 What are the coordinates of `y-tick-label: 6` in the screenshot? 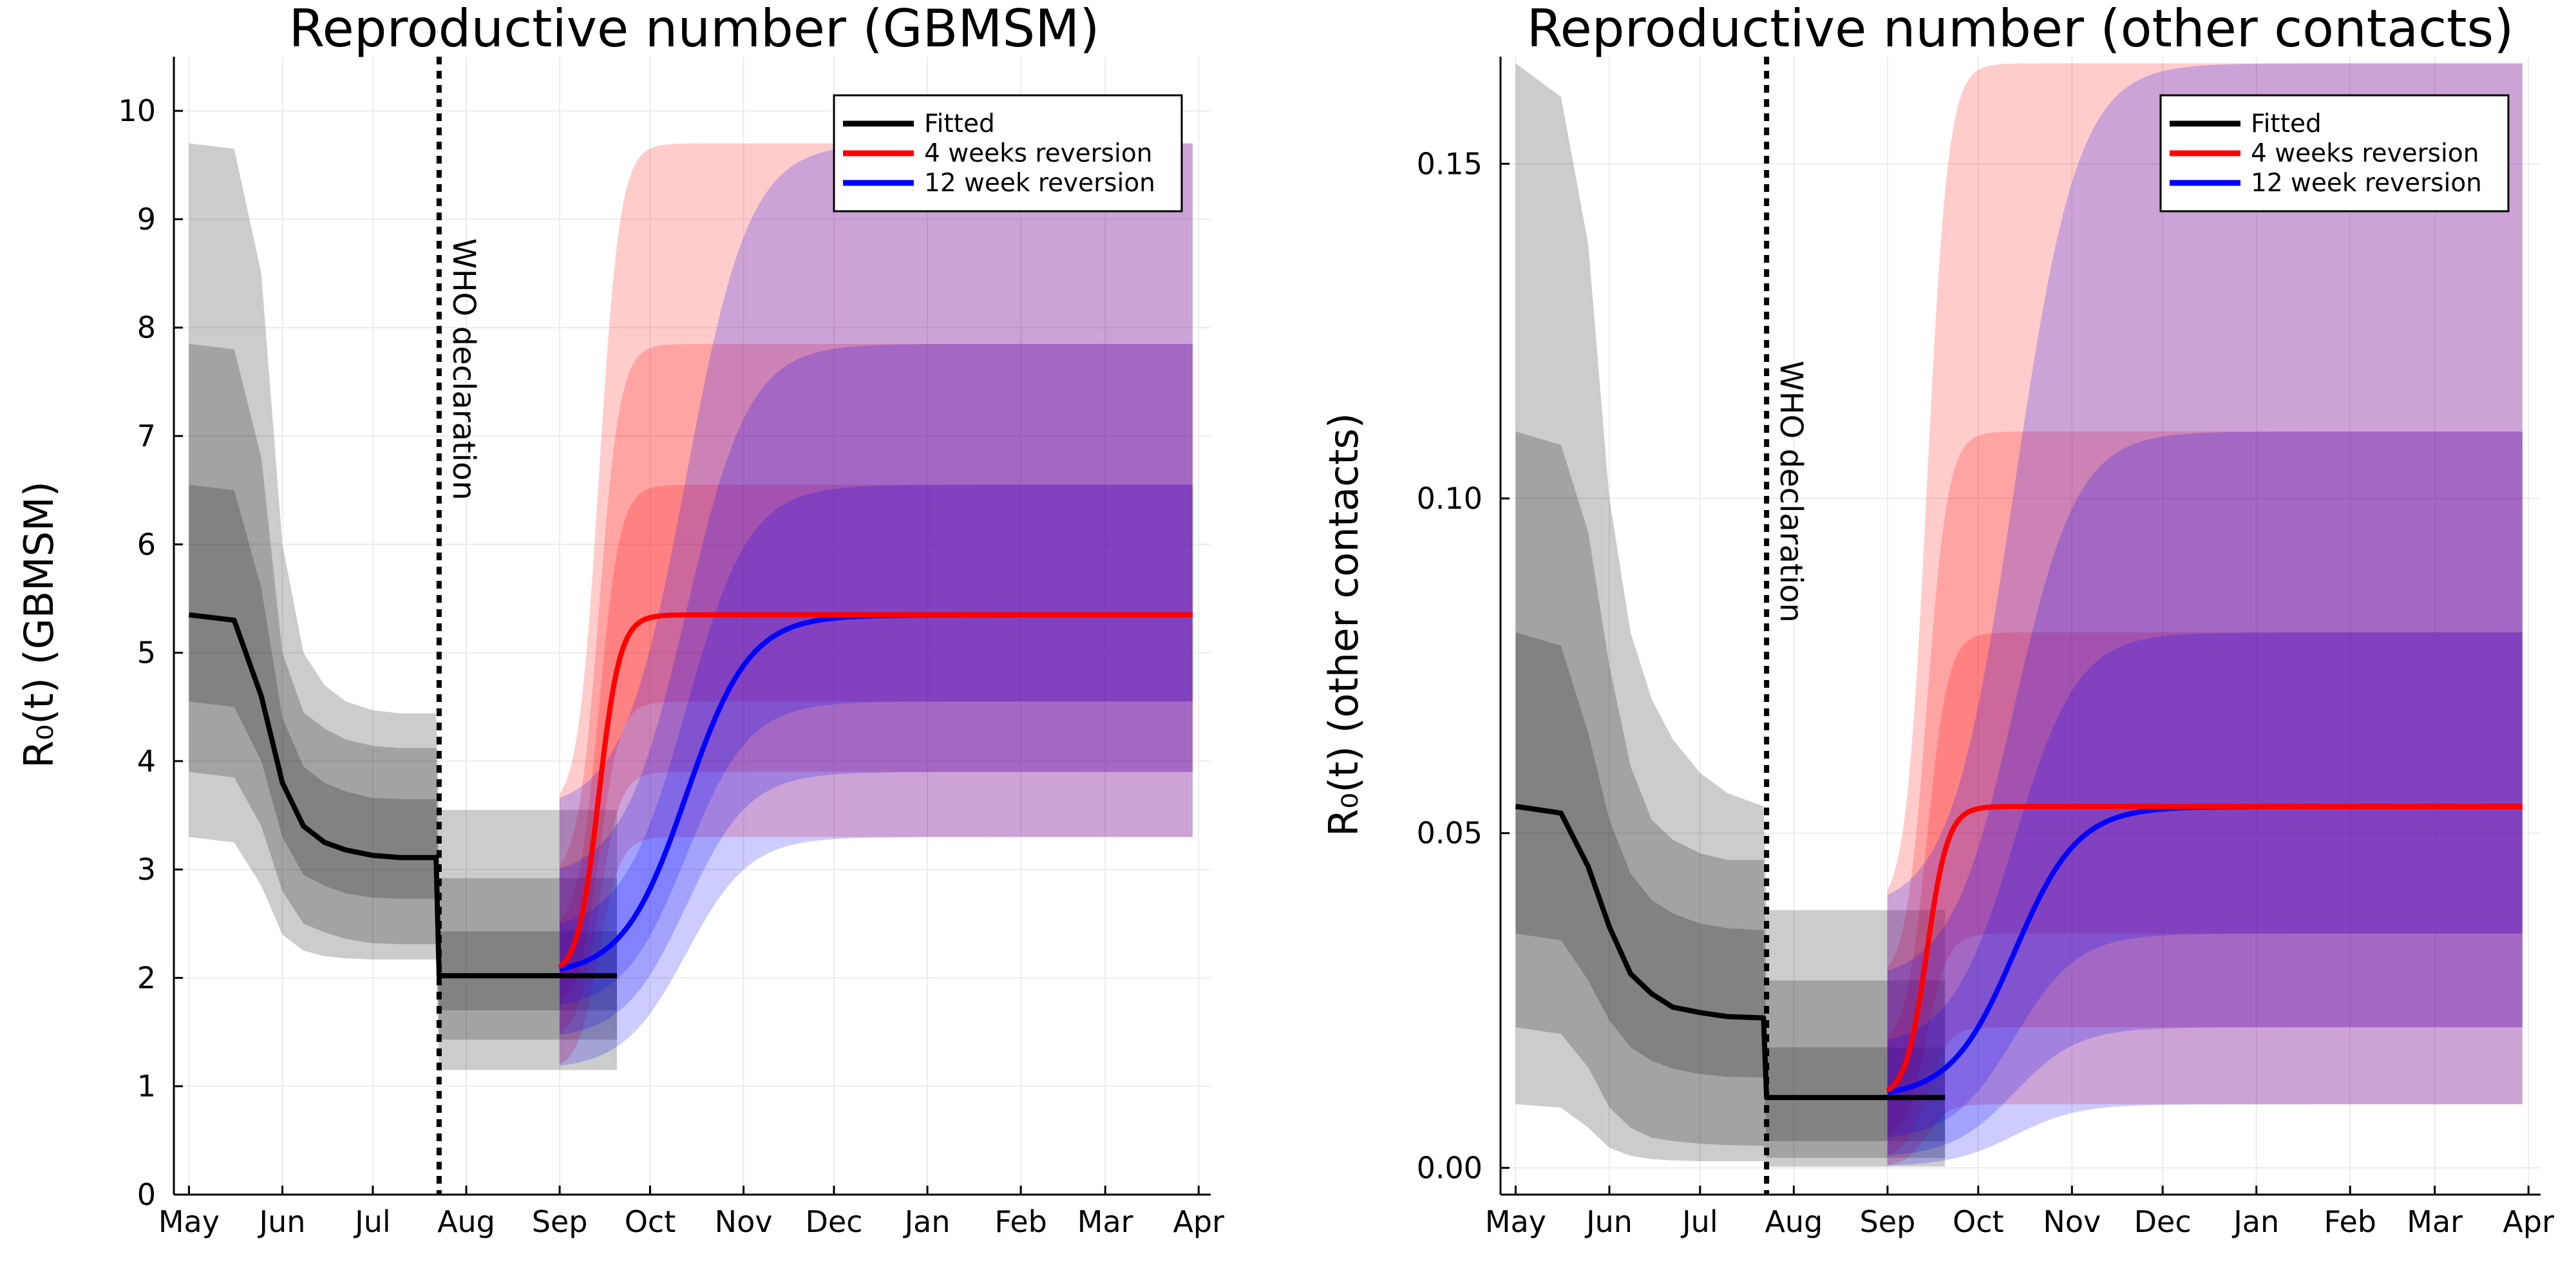 It's located at (147, 544).